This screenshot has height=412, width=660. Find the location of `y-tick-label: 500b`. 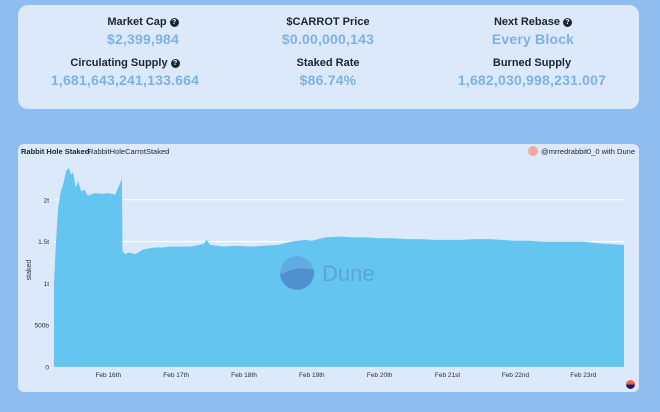

y-tick-label: 500b is located at coordinates (42, 326).